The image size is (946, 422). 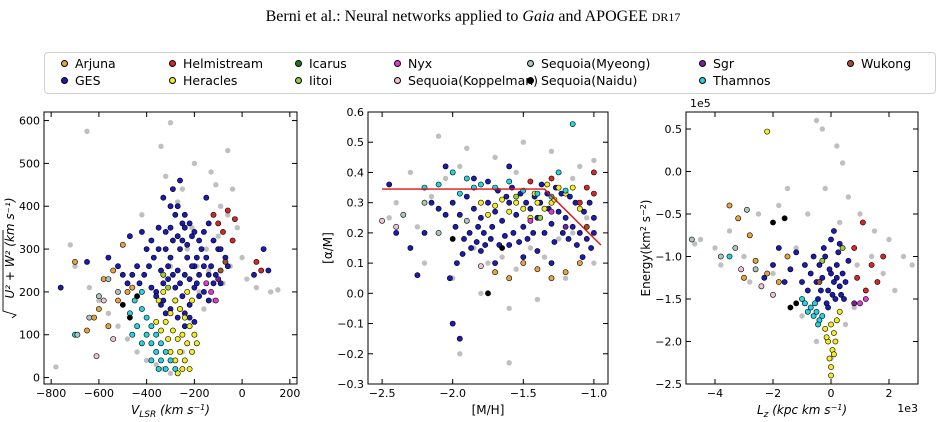 What do you see at coordinates (758, 243) in the screenshot?
I see `series-arjuna` at bounding box center [758, 243].